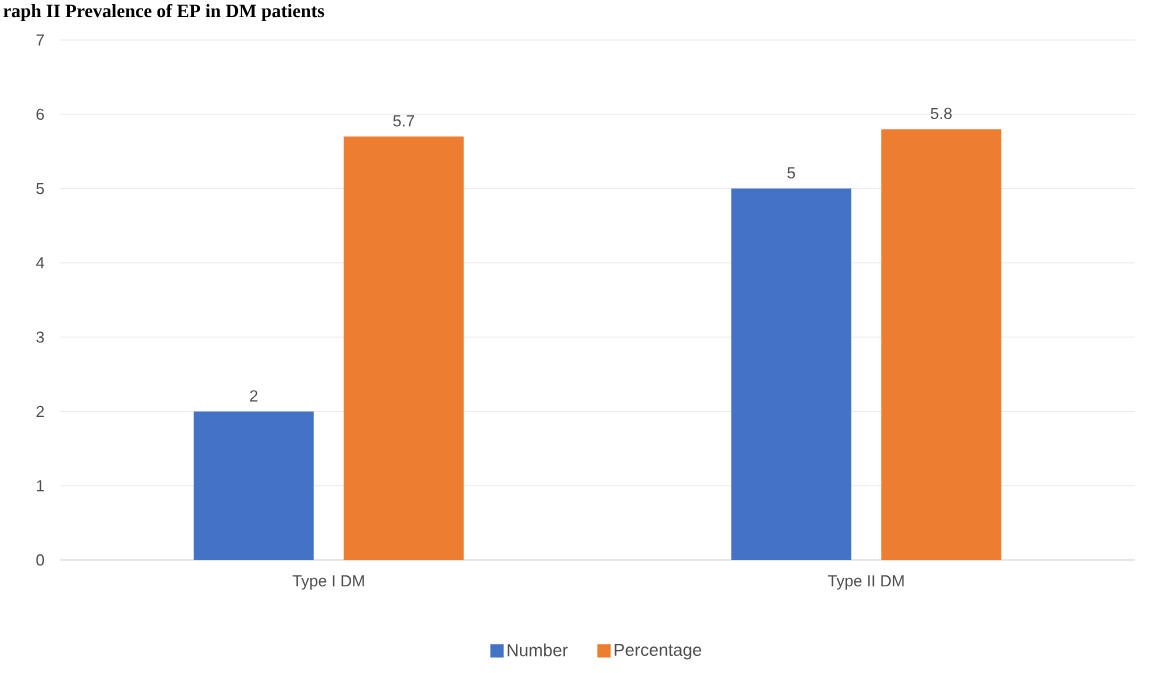 This screenshot has width=1154, height=673. What do you see at coordinates (658, 651) in the screenshot?
I see `legend-label: Percentage` at bounding box center [658, 651].